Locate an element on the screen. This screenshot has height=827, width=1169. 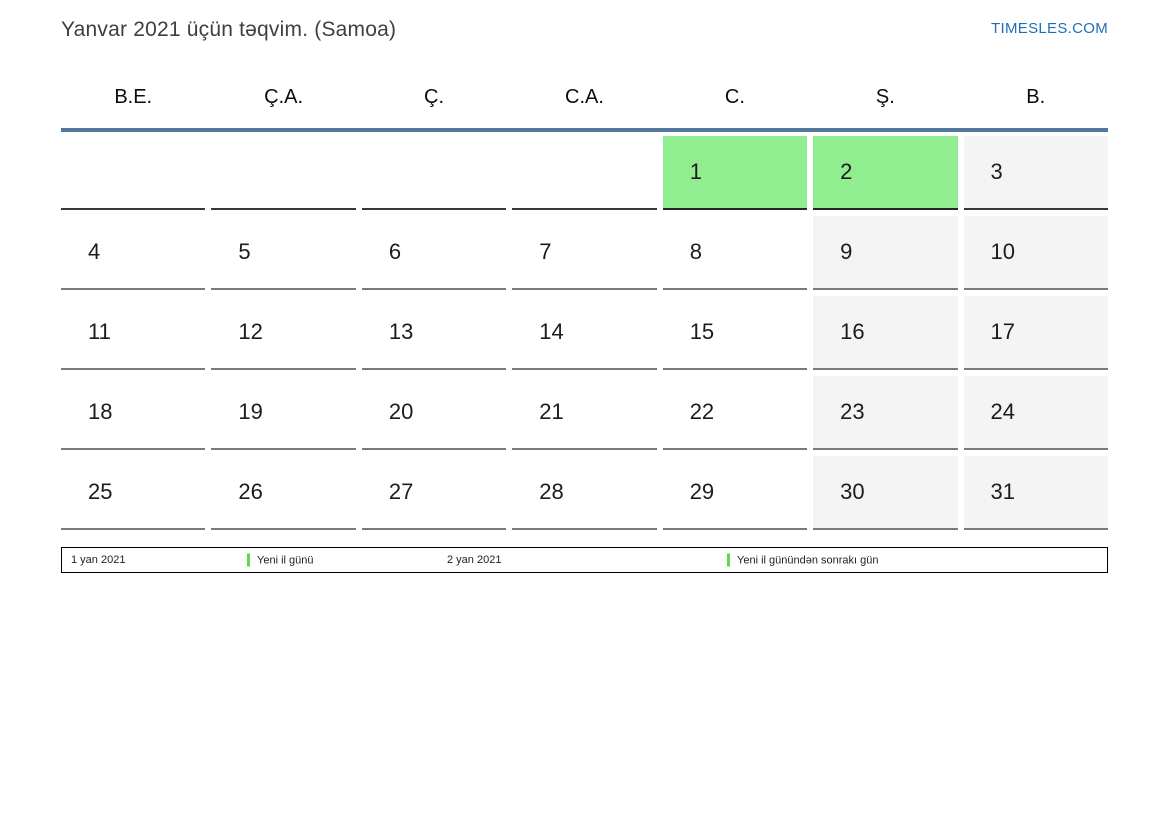
weekday-header-row: B.E. Ç.A. Ç. C.A. C. Ş. B. is located at coordinates (584, 97).